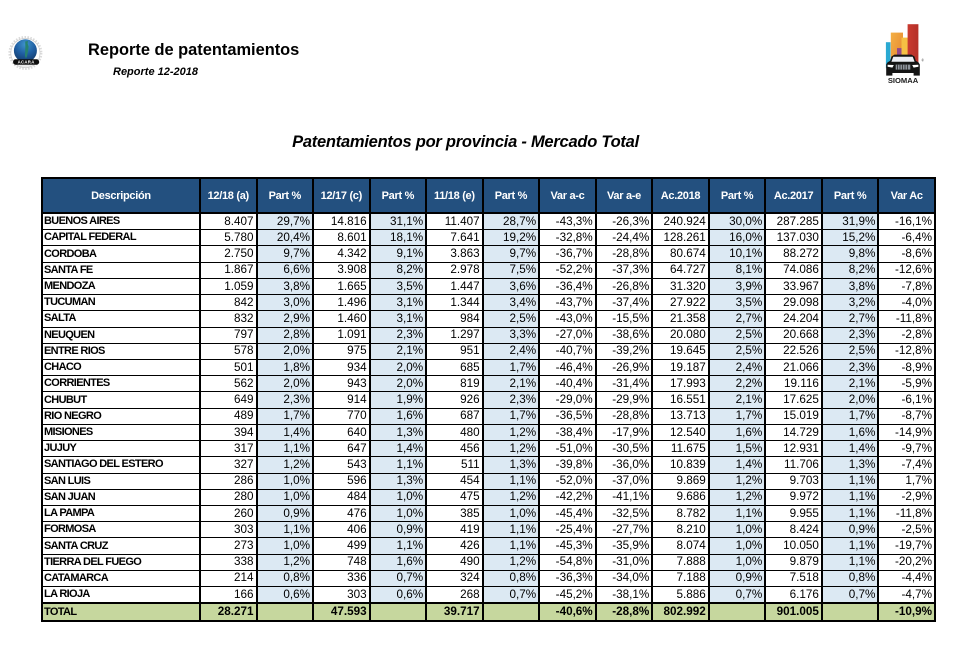 This screenshot has height=647, width=953. I want to click on svg-text: ACARA, so click(26, 62).